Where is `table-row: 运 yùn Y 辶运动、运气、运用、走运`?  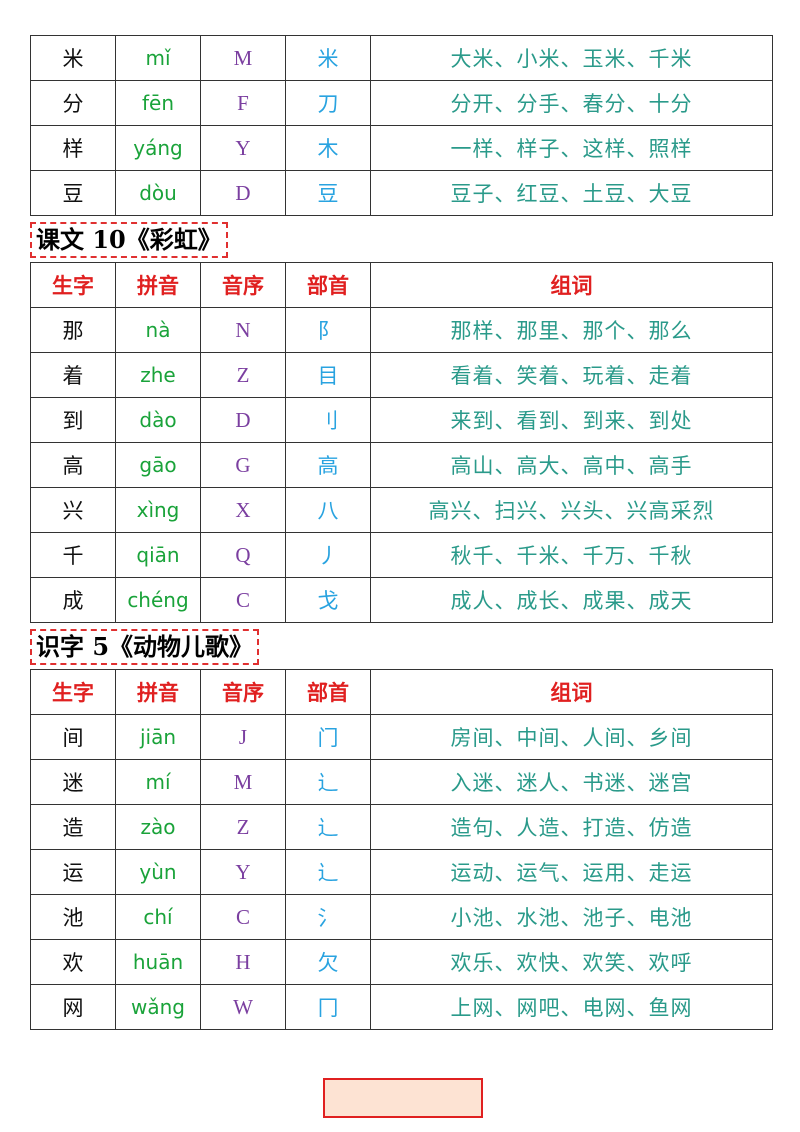 table-row: 运 yùn Y 辶运动、运气、运用、走运 is located at coordinates (401, 872).